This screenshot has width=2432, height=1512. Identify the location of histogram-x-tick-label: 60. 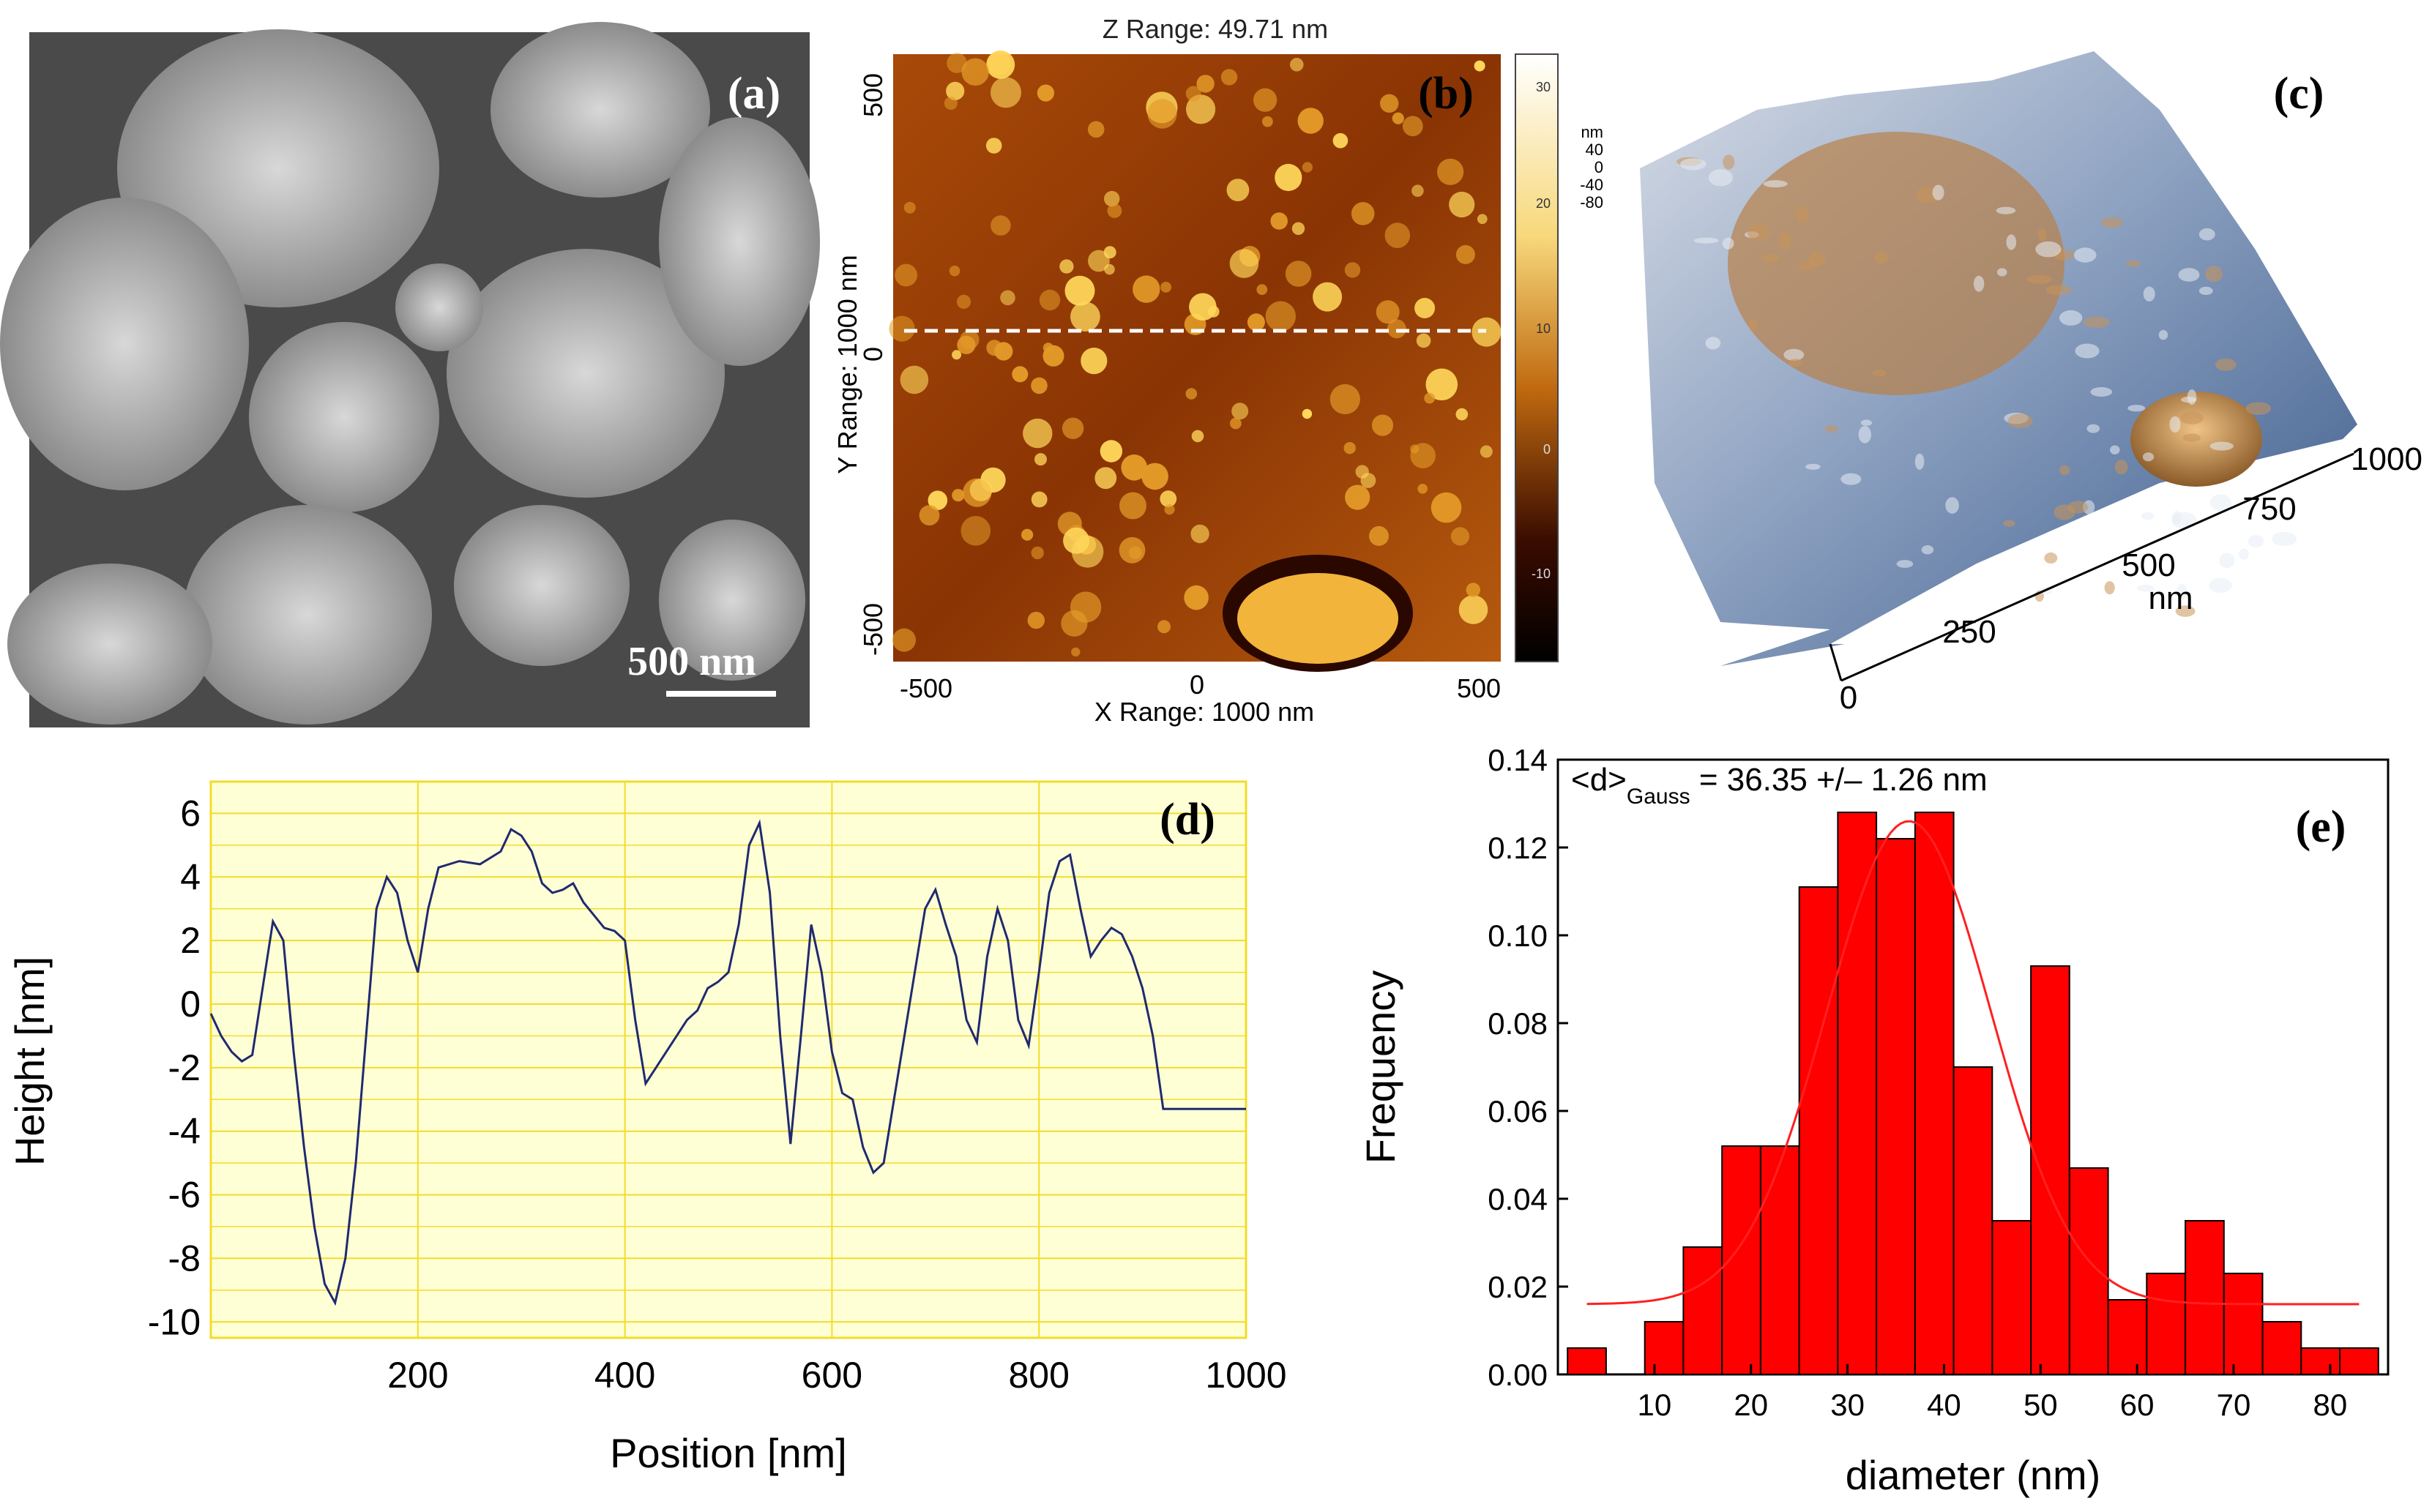
(2137, 1405).